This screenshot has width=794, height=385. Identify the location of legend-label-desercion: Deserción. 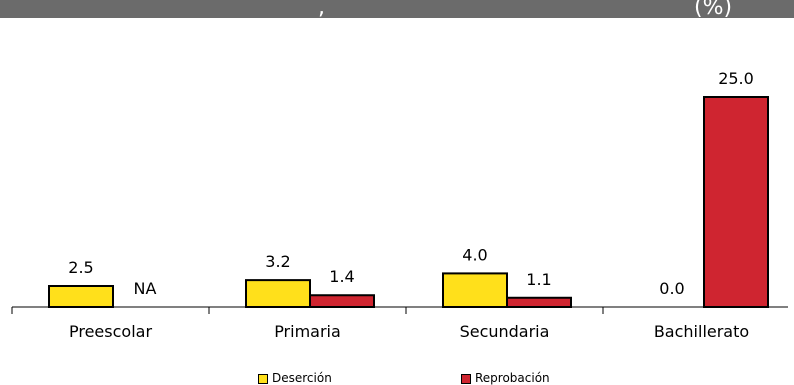
(302, 378).